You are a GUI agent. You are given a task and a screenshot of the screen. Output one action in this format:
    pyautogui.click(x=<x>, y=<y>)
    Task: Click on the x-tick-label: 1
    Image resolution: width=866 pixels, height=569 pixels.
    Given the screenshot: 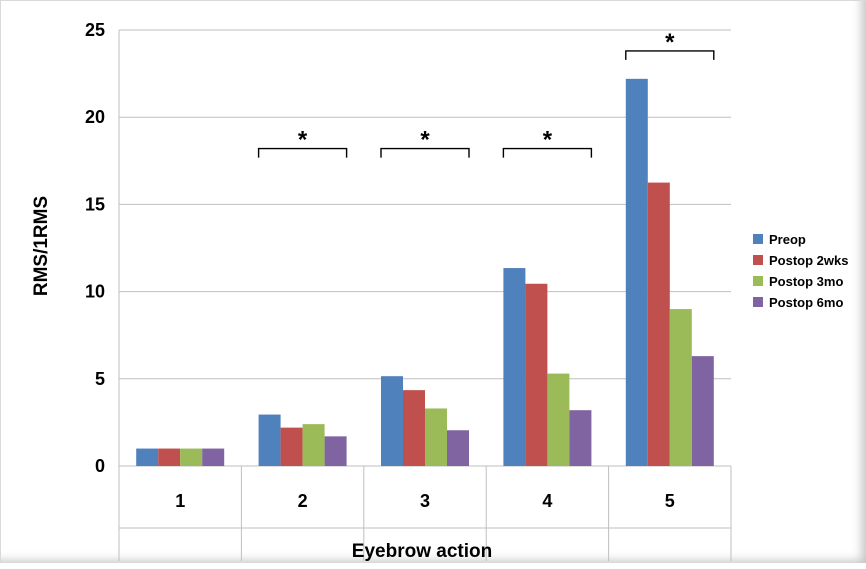 What is the action you would take?
    pyautogui.click(x=180, y=501)
    